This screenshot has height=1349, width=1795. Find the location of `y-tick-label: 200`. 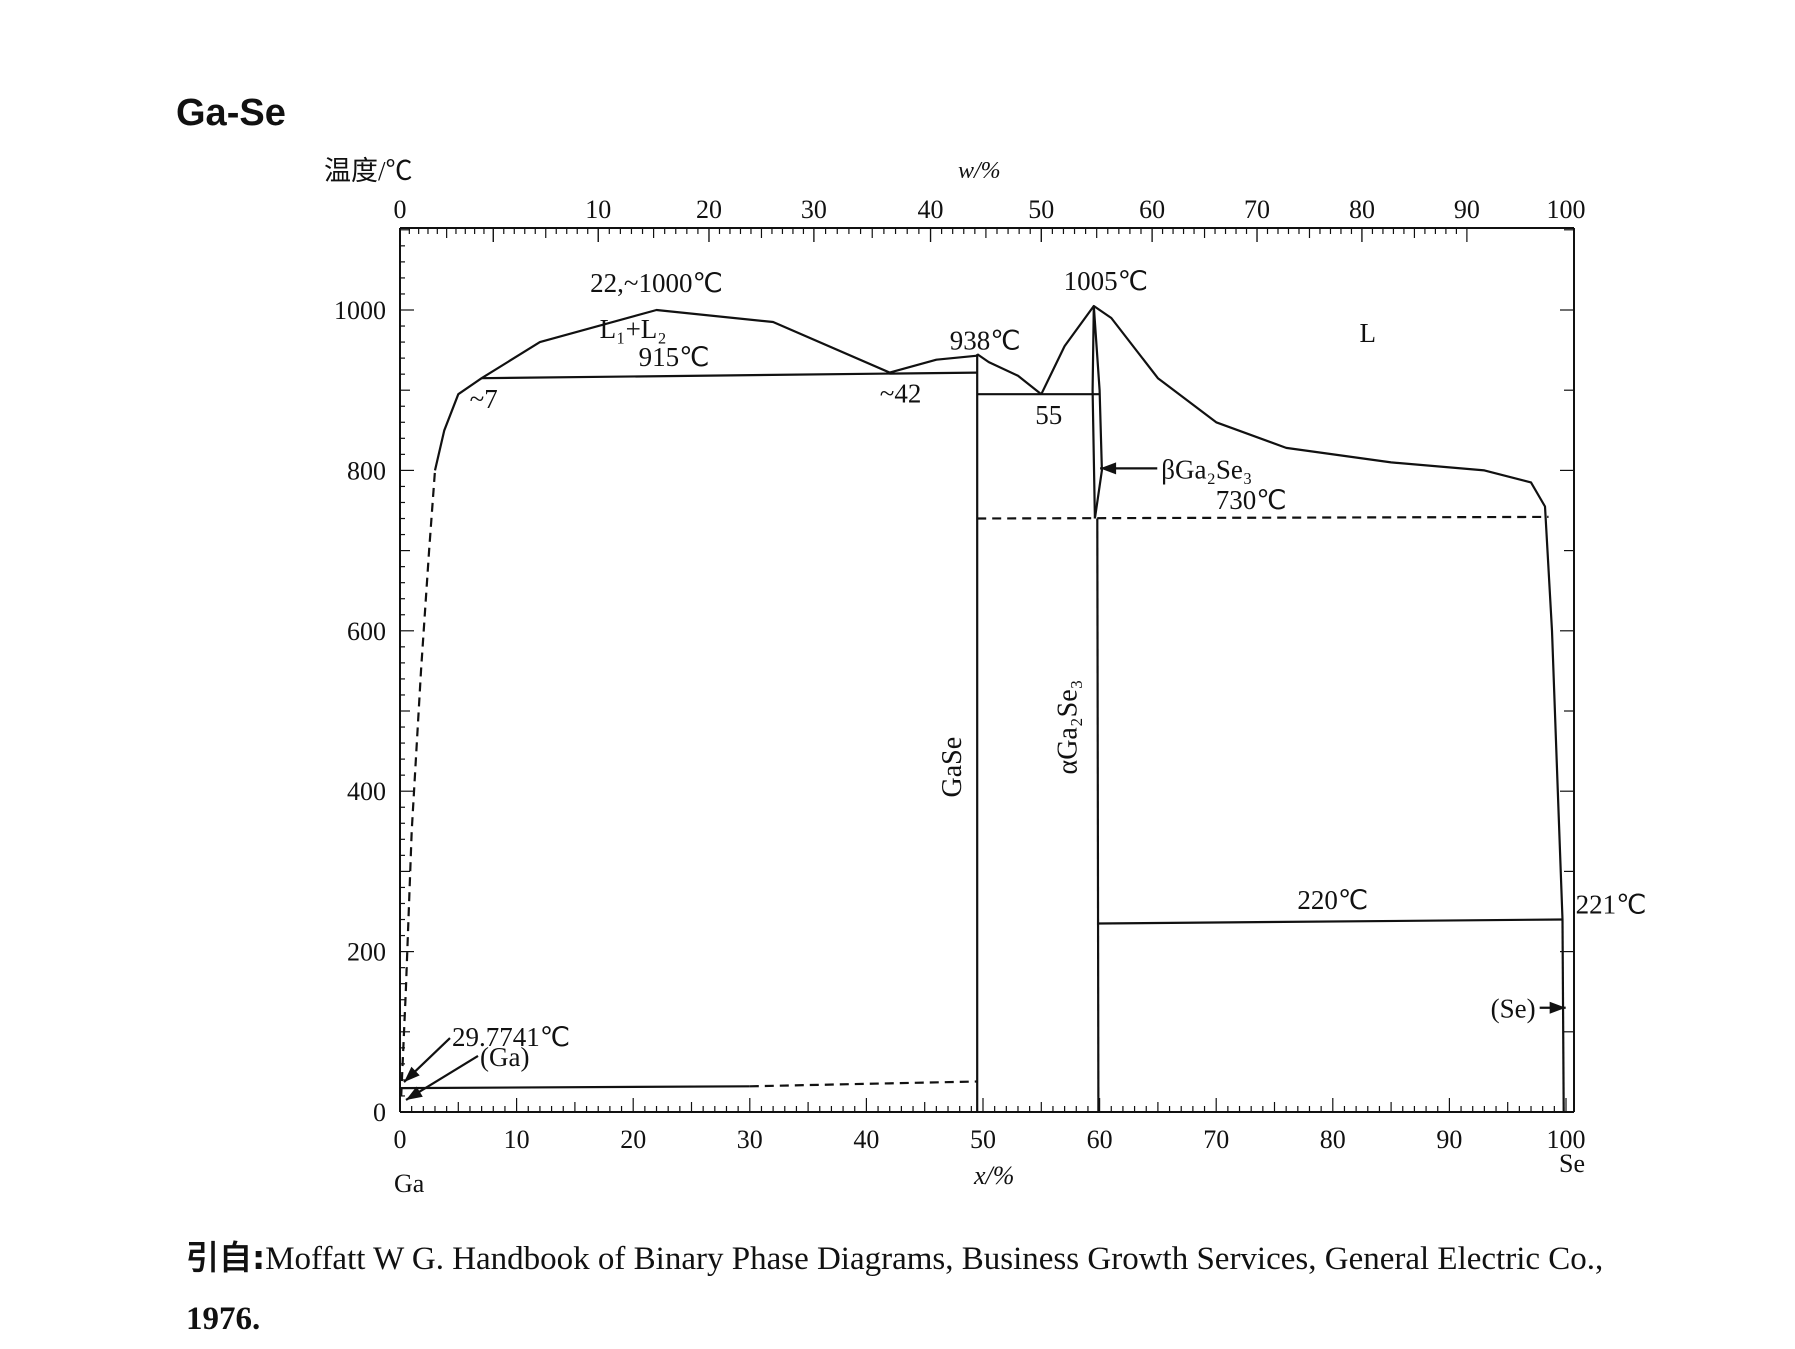

y-tick-label: 200 is located at coordinates (366, 952).